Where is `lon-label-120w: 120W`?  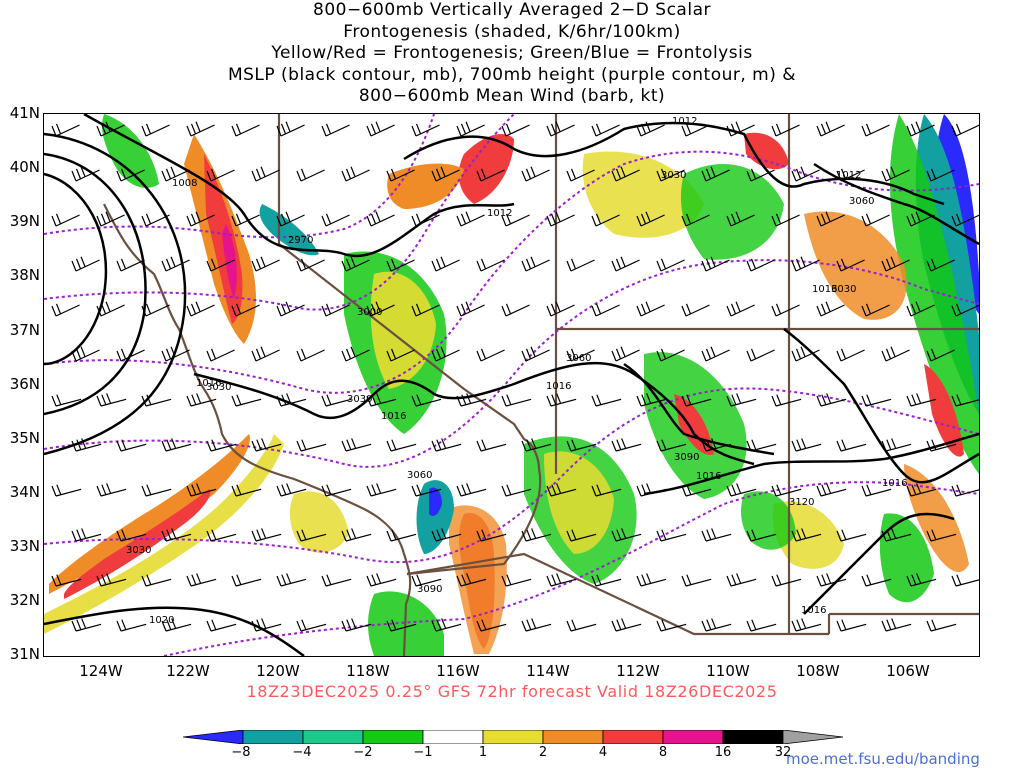 lon-label-120w: 120W is located at coordinates (278, 671).